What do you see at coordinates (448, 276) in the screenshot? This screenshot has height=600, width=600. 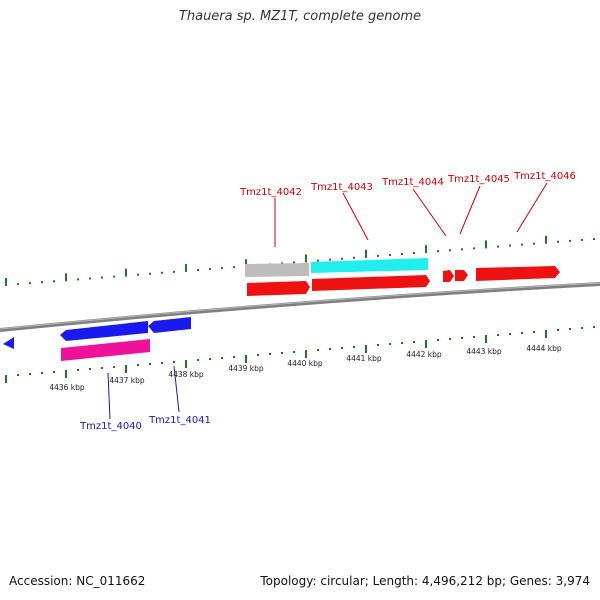 I see `gene-tmz1t-4044-red` at bounding box center [448, 276].